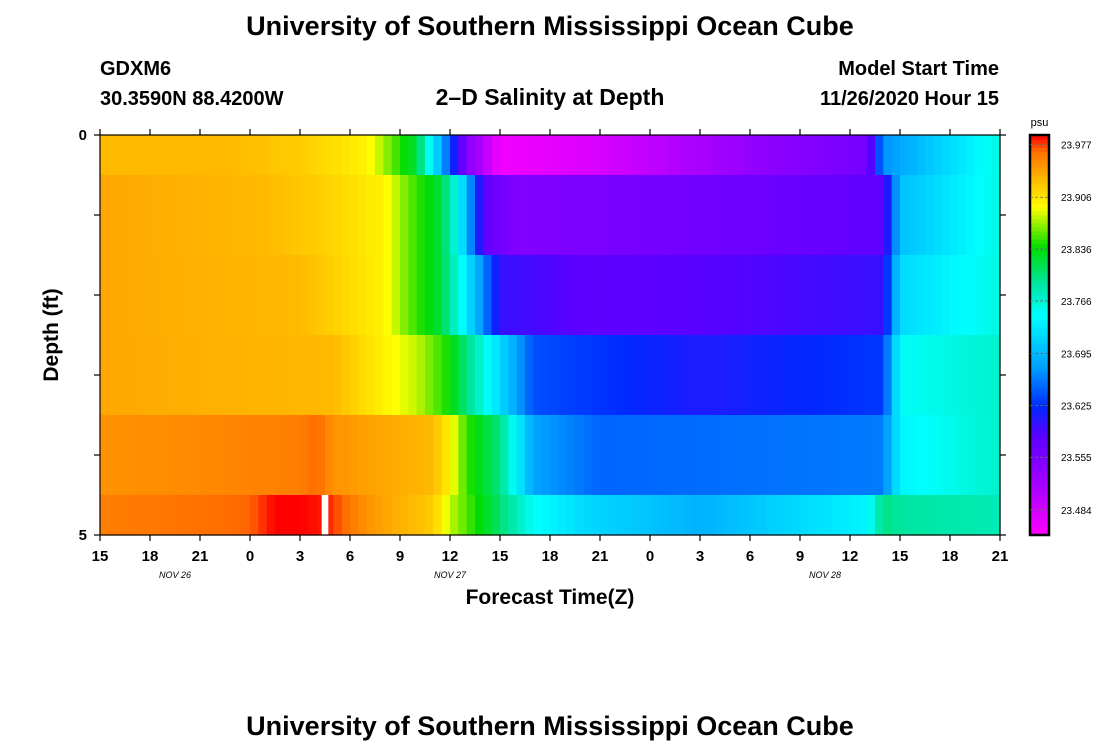  What do you see at coordinates (600, 556) in the screenshot?
I see `x-tick-label: 21` at bounding box center [600, 556].